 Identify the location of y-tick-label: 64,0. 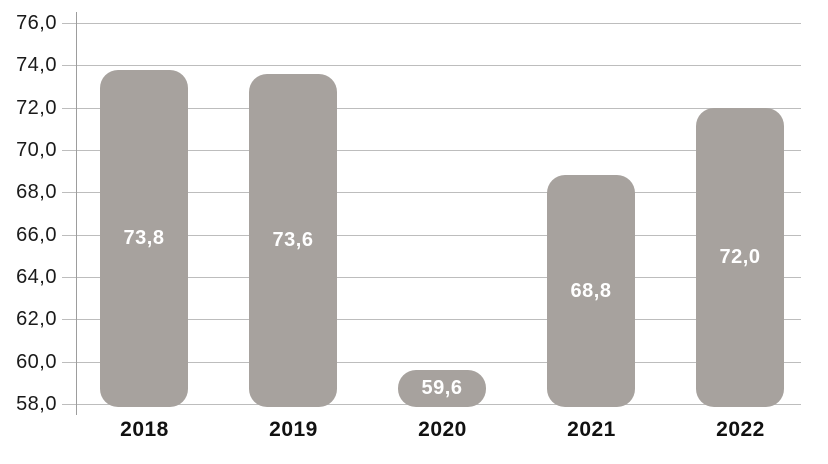
(36, 277).